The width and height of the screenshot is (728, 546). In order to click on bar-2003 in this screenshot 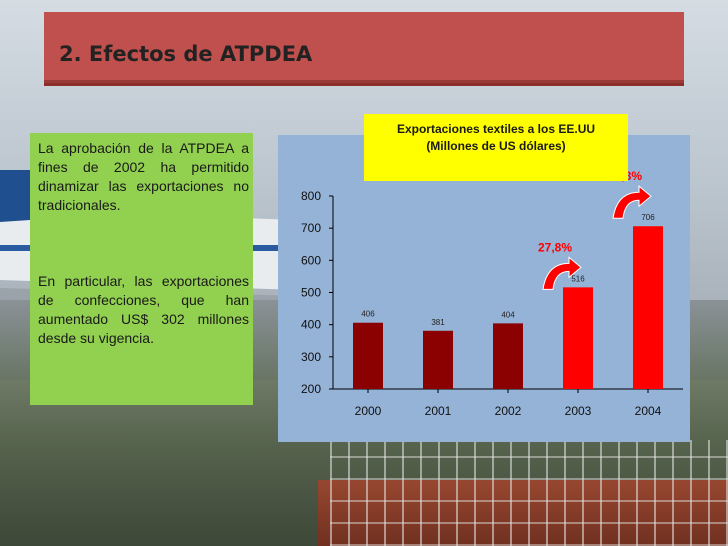, I will do `click(578, 338)`.